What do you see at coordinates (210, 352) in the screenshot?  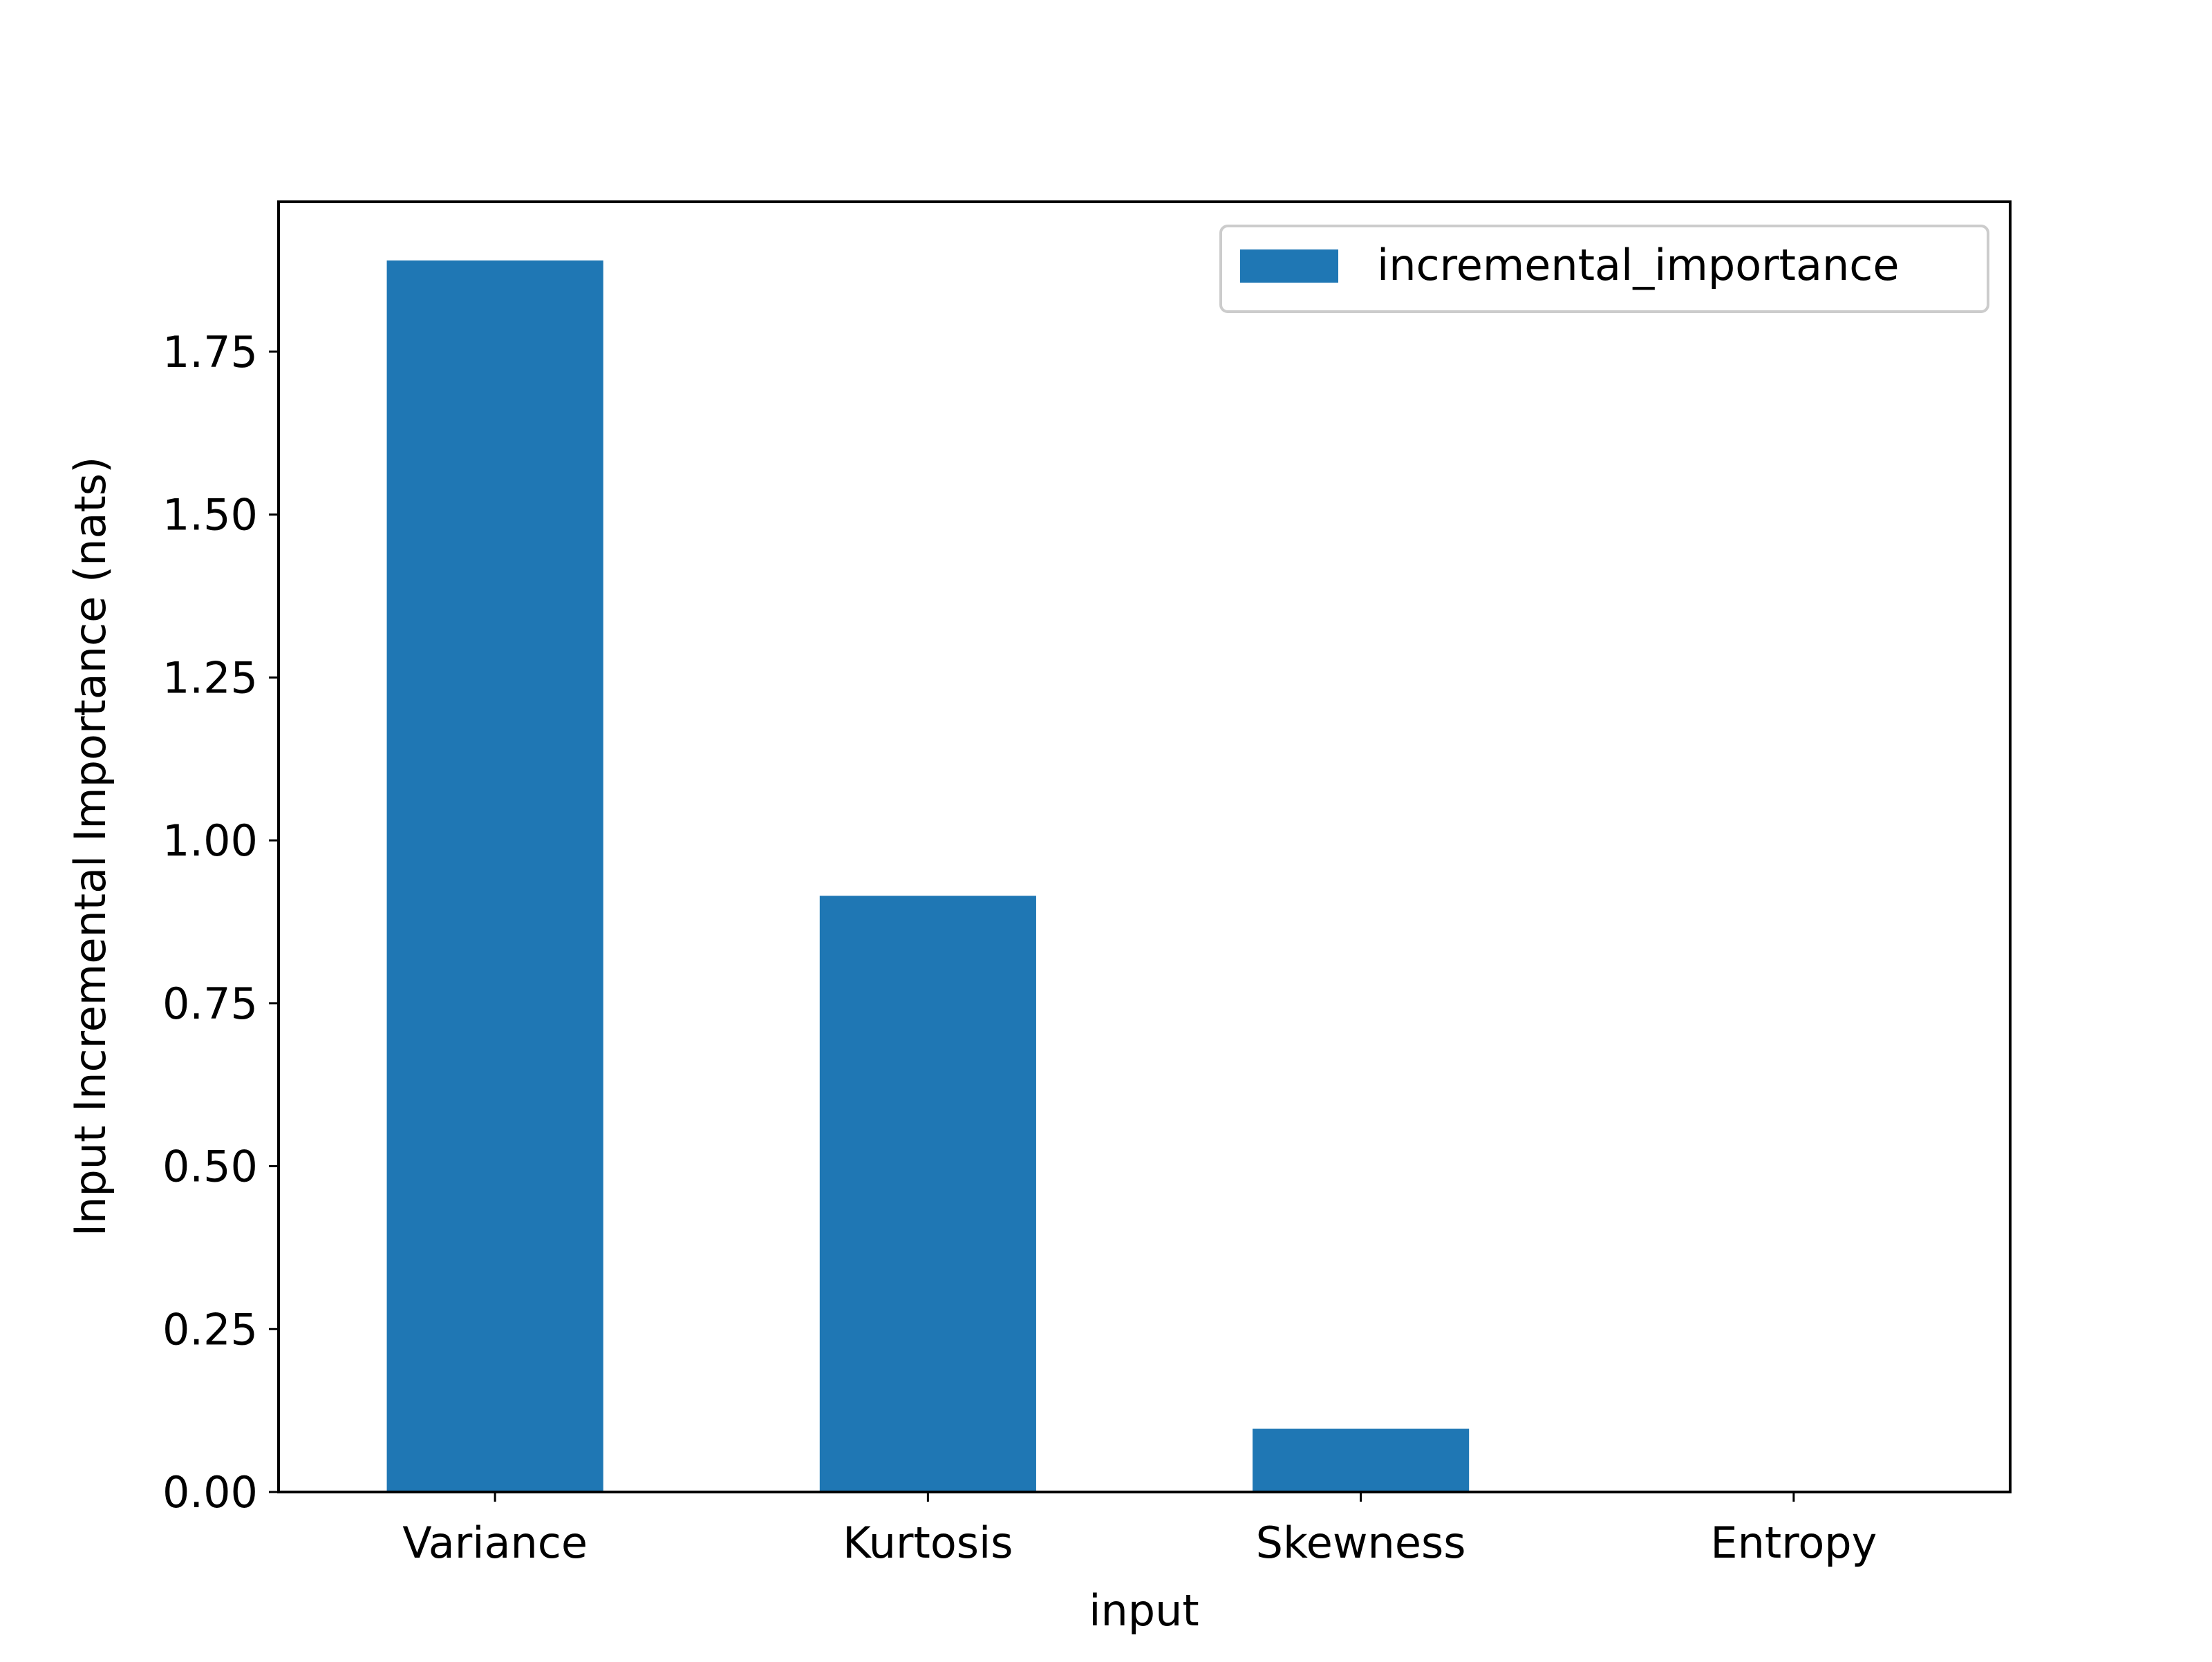 I see `y-tick-label: 1.75` at bounding box center [210, 352].